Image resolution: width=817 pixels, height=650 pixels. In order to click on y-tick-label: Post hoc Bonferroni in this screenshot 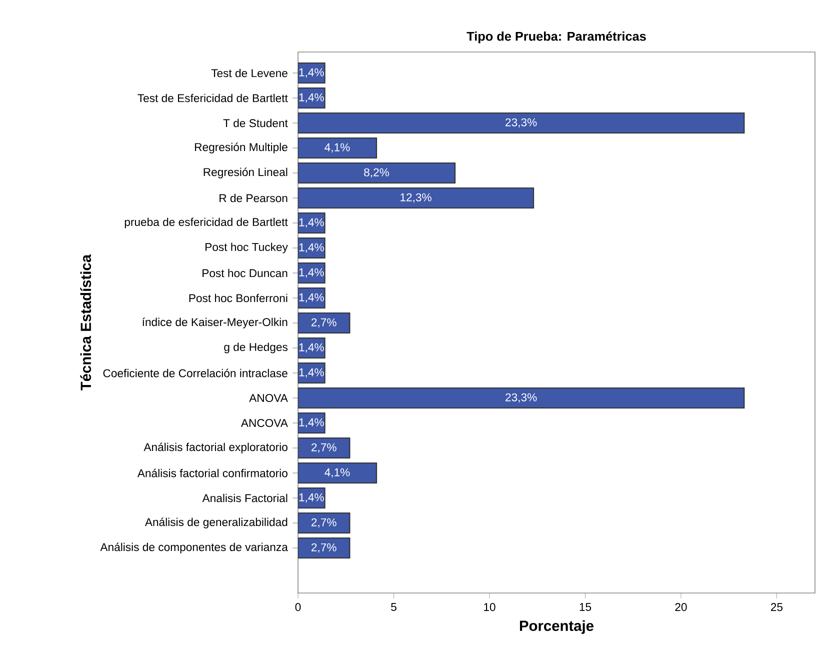, I will do `click(238, 298)`.